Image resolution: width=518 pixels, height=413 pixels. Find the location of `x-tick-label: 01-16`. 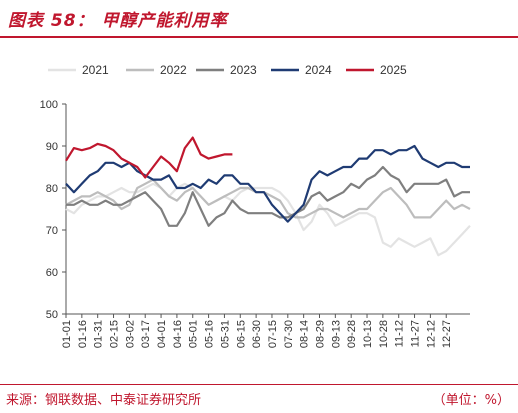

x-tick-label: 01-16 is located at coordinates (83, 334).